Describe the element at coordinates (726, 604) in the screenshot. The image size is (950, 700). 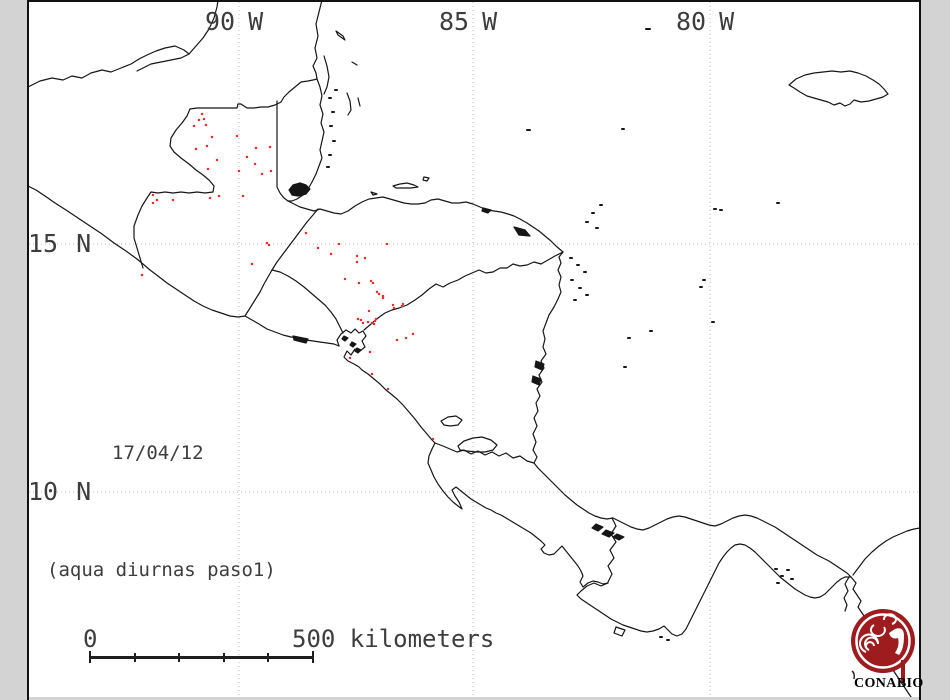
I see `pearl-islands` at that location.